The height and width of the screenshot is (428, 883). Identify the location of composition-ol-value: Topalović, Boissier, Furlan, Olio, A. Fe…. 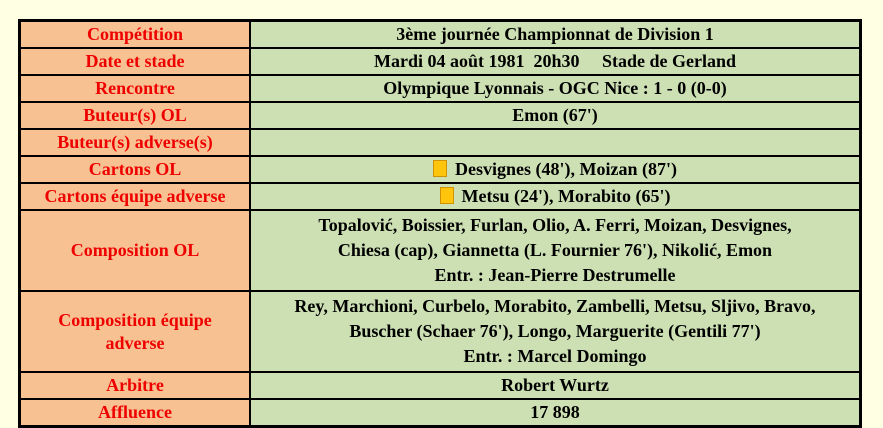
(555, 250).